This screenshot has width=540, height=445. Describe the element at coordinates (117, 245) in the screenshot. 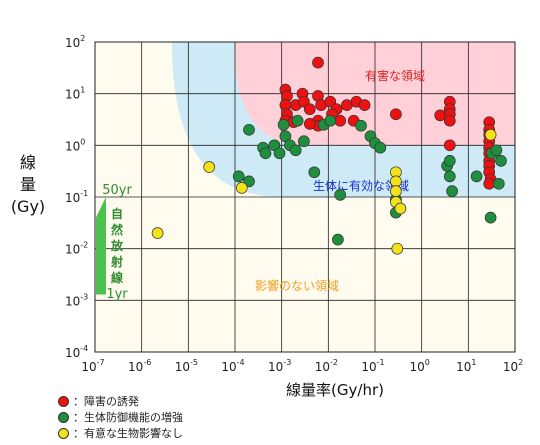

I see `natural-radiation-label-char: 放` at that location.